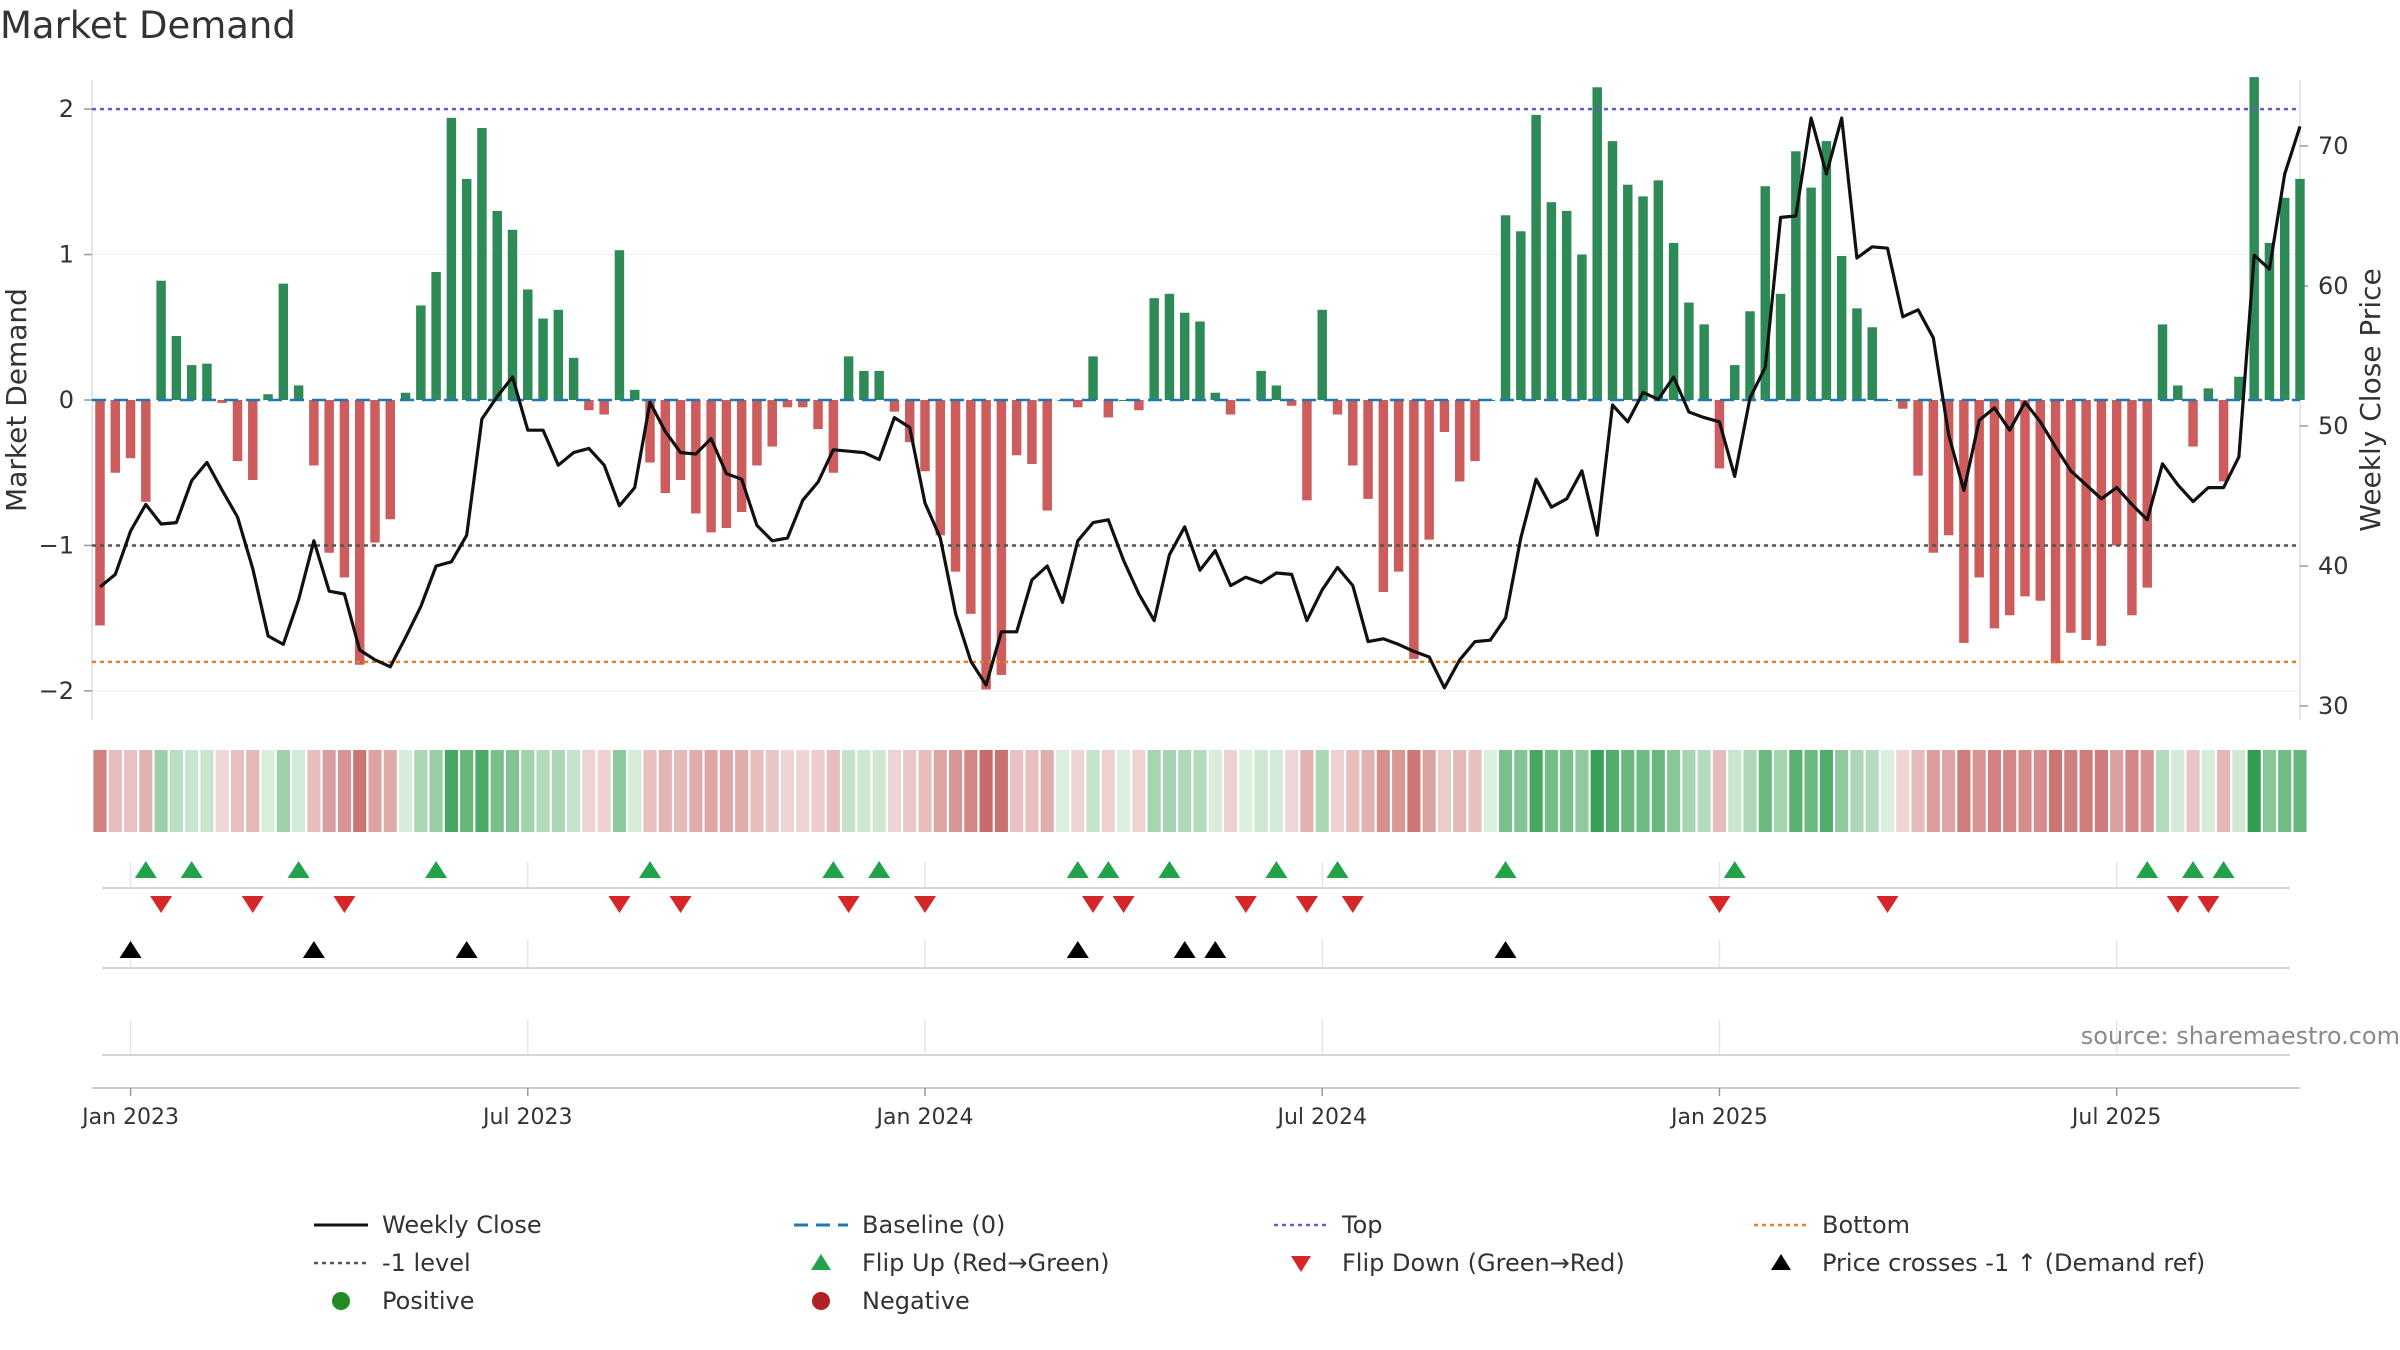 Image resolution: width=2400 pixels, height=1350 pixels. I want to click on x-tick-label: Jul 2023, so click(527, 1117).